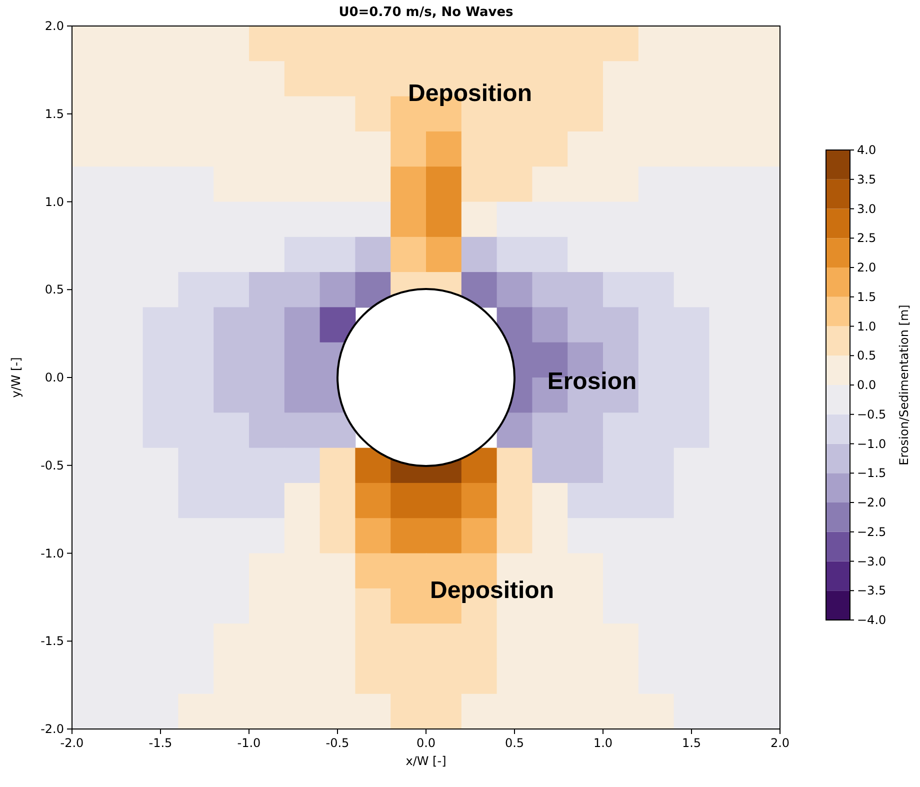 The height and width of the screenshot is (787, 920). I want to click on color-bar-label: −3.0, so click(871, 561).